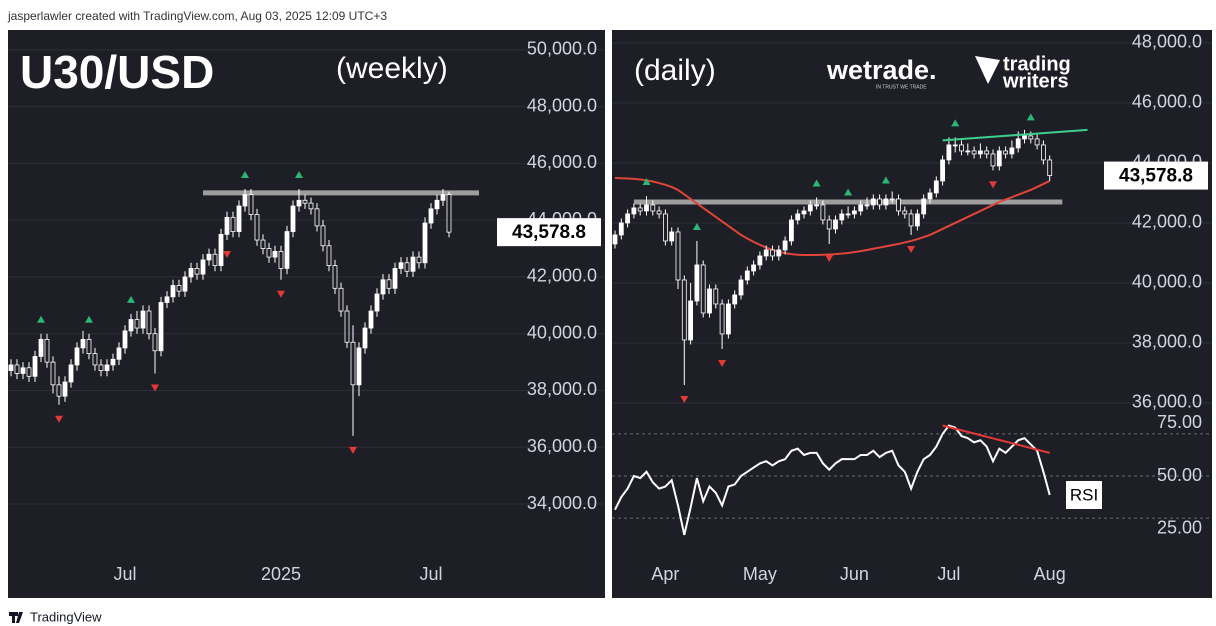 Image resolution: width=1216 pixels, height=626 pixels. What do you see at coordinates (1037, 64) in the screenshot?
I see `logo-text: trading` at bounding box center [1037, 64].